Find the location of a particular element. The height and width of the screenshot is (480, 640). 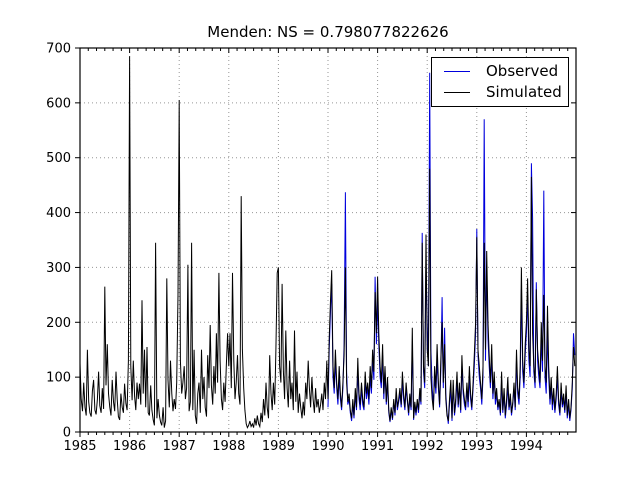

y-tick-label: 100 is located at coordinates (58, 378).